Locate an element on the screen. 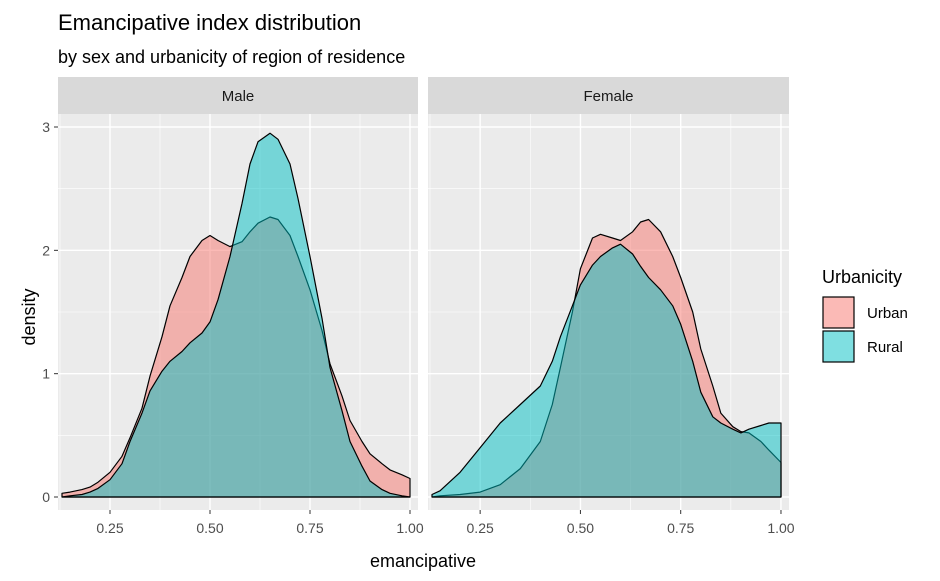 The height and width of the screenshot is (581, 940). chart-title: Emancipative index distribution is located at coordinates (209, 22).